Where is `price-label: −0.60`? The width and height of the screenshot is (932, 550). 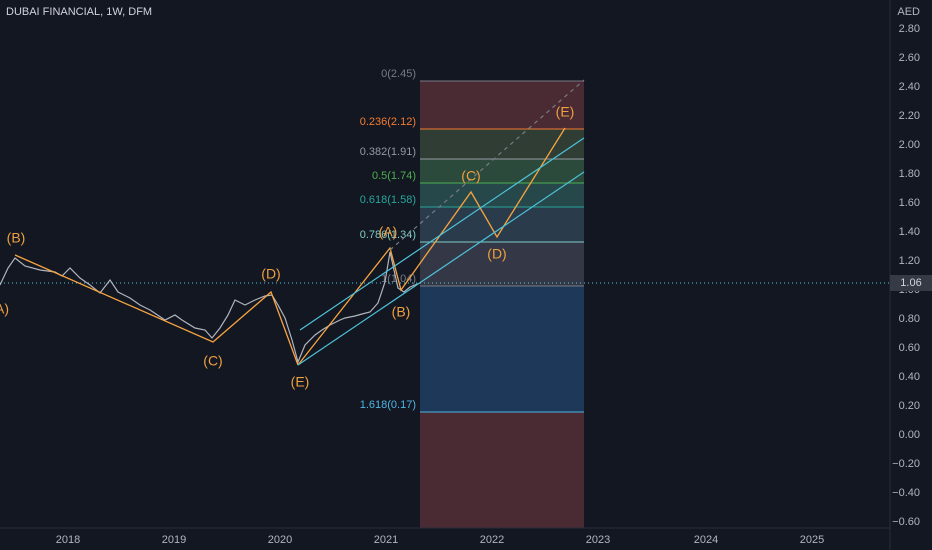
price-label: −0.60 is located at coordinates (906, 522).